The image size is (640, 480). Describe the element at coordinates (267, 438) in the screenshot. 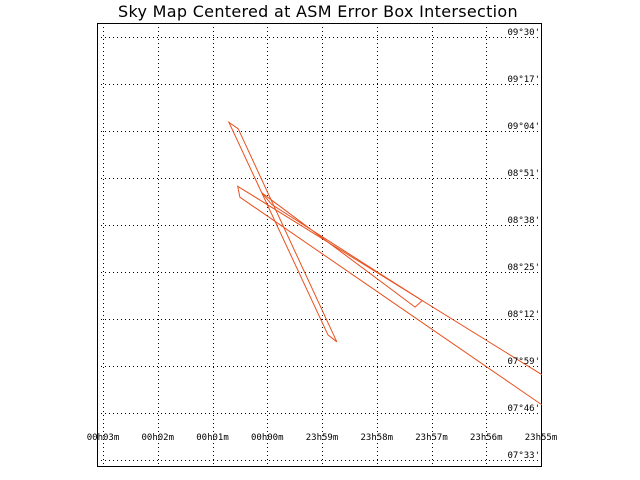

I see `ra-tick-label: 00h00m` at that location.